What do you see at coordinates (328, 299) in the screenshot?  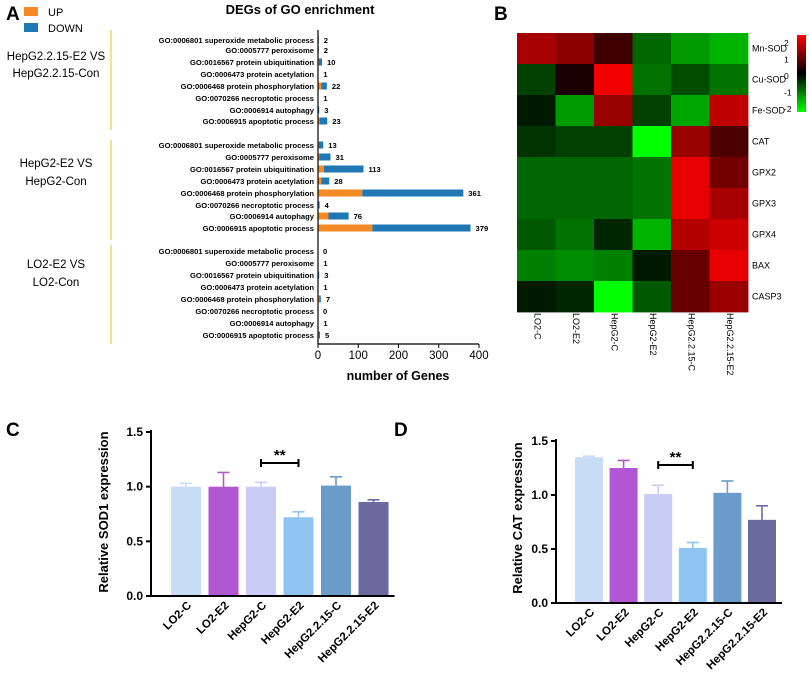 I see `bar-count-label: 7` at bounding box center [328, 299].